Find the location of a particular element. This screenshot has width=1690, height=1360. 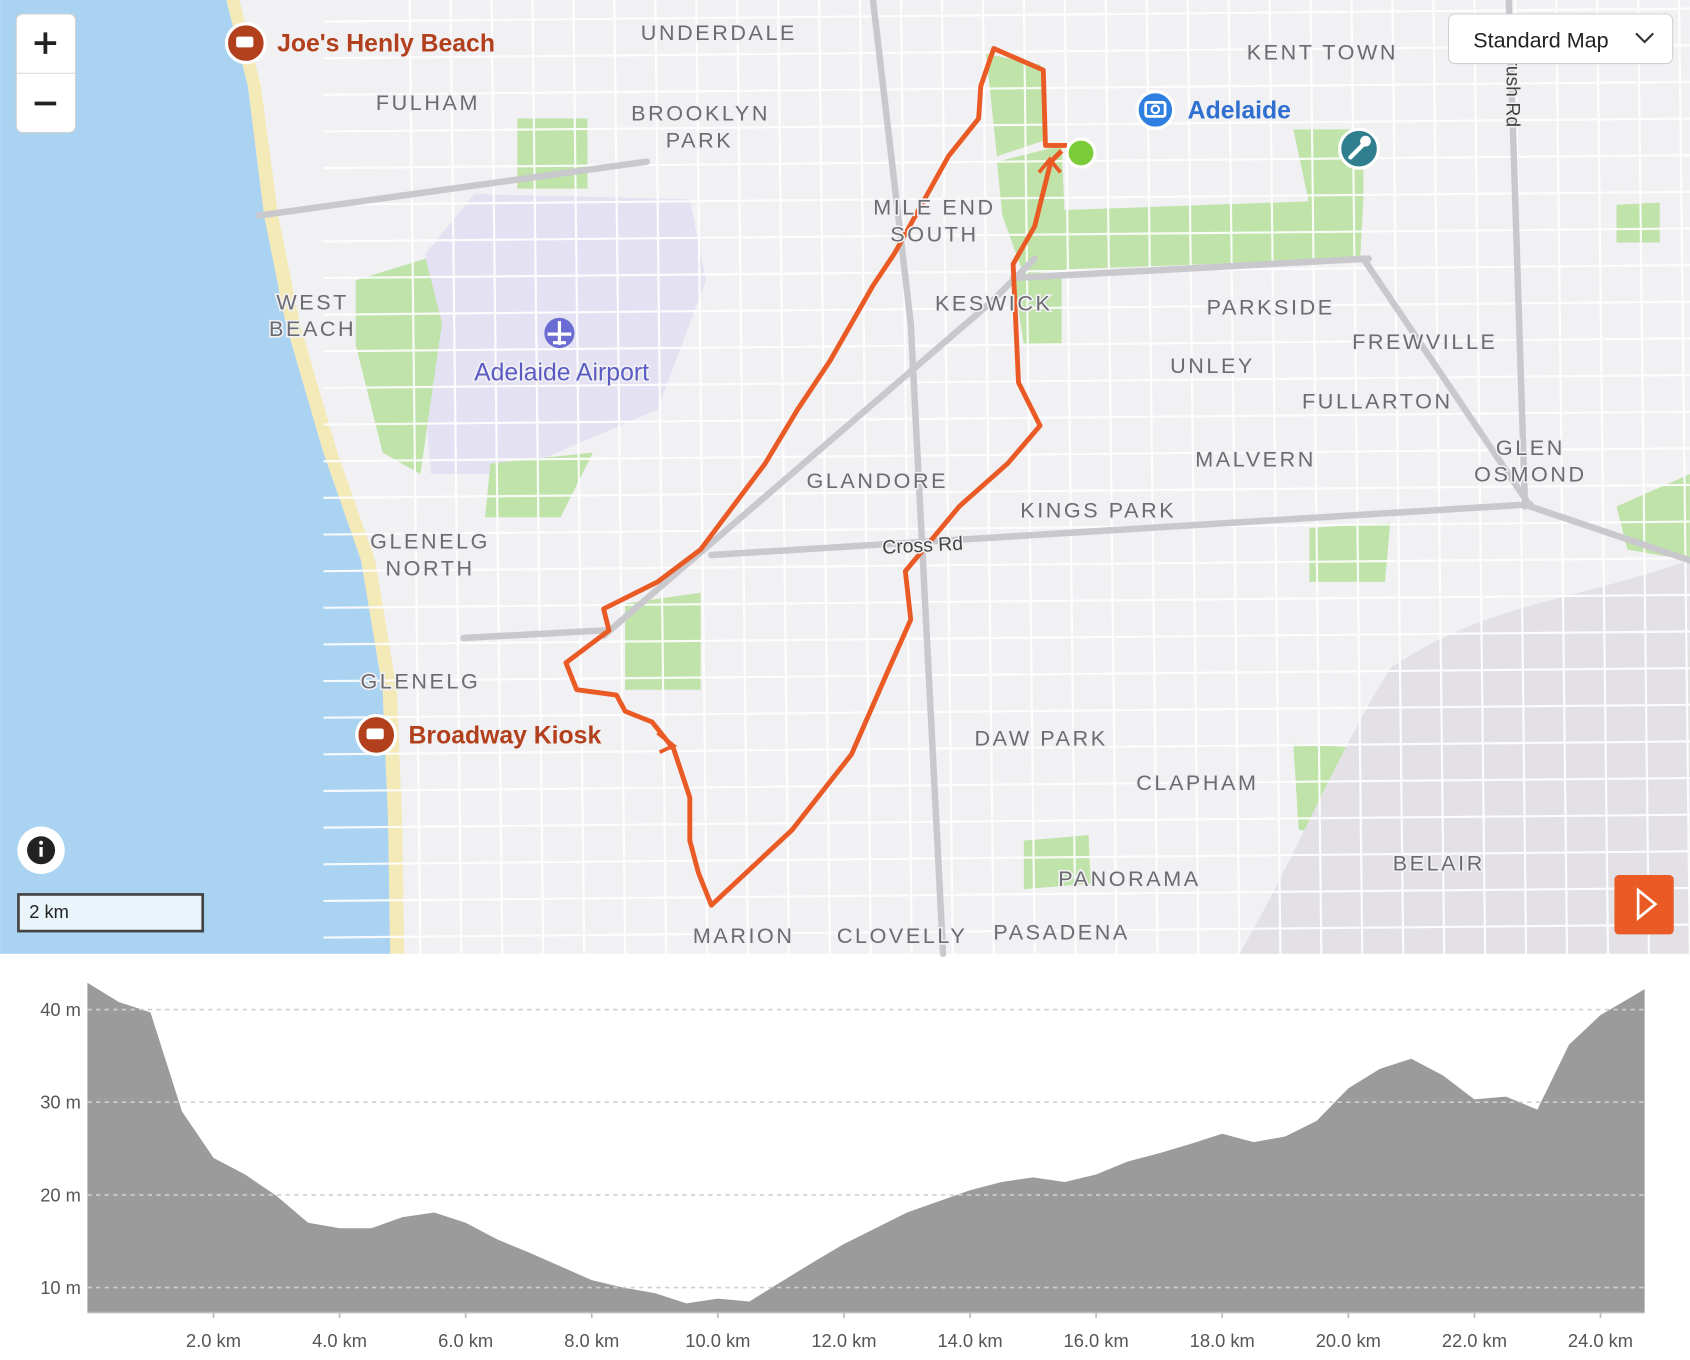

play-button is located at coordinates (1644, 905).